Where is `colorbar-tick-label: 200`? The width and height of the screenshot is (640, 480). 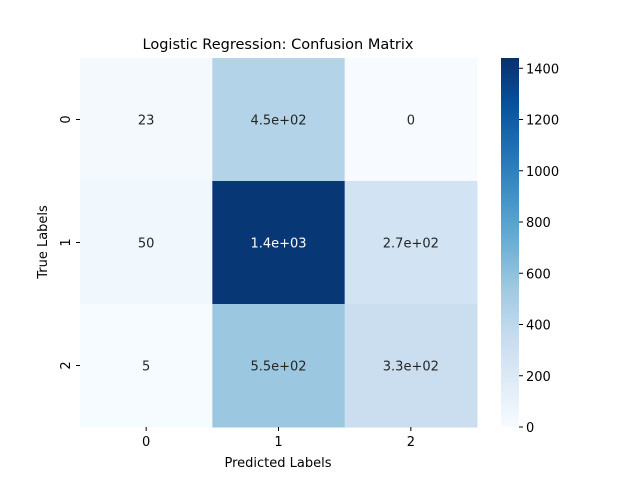
colorbar-tick-label: 200 is located at coordinates (538, 377).